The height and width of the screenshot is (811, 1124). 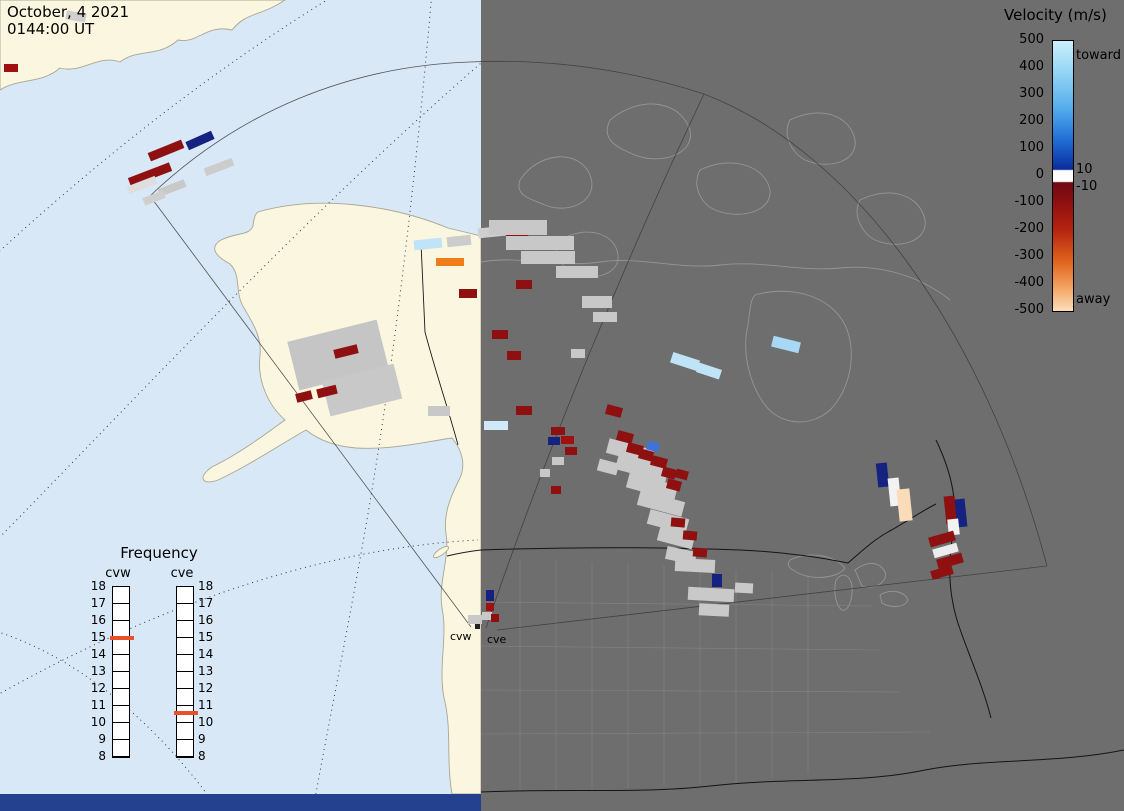 What do you see at coordinates (427, 128) in the screenshot?
I see `fov-cvw-far-arc` at bounding box center [427, 128].